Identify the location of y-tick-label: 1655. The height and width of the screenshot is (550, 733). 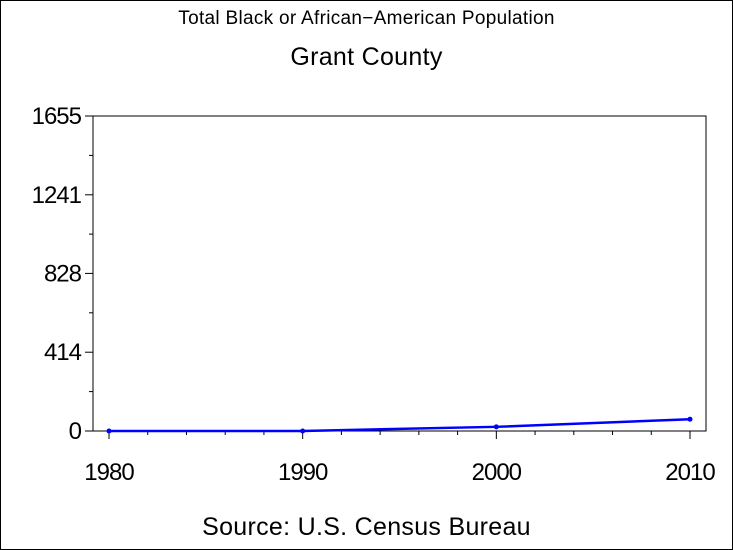
(57, 116).